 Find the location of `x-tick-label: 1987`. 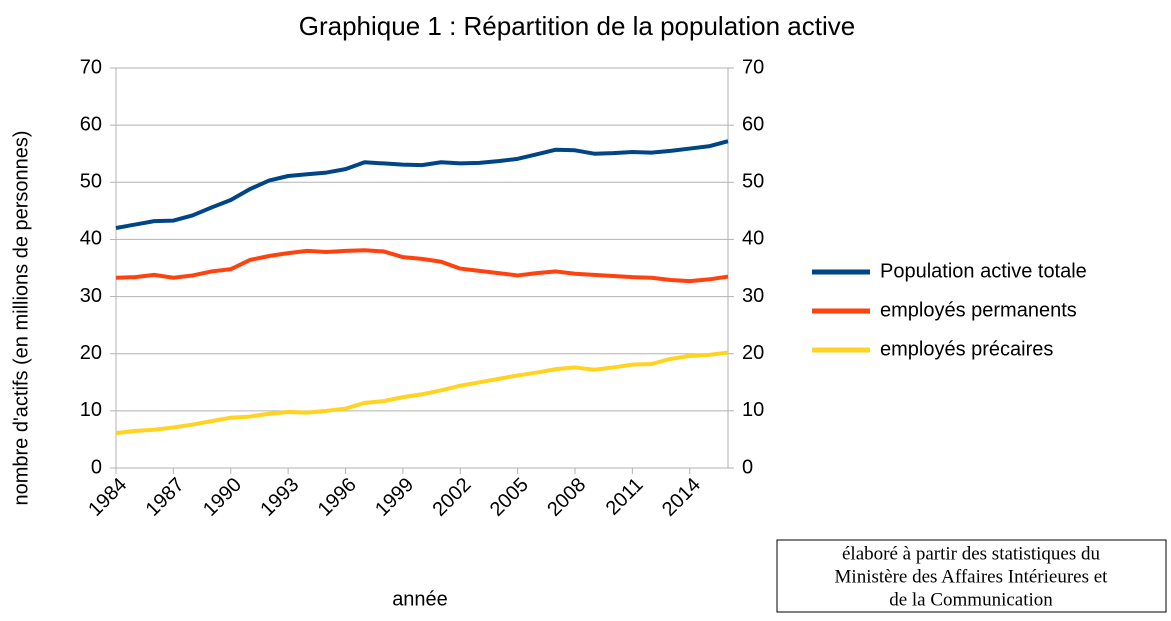

x-tick-label: 1987 is located at coordinates (165, 497).